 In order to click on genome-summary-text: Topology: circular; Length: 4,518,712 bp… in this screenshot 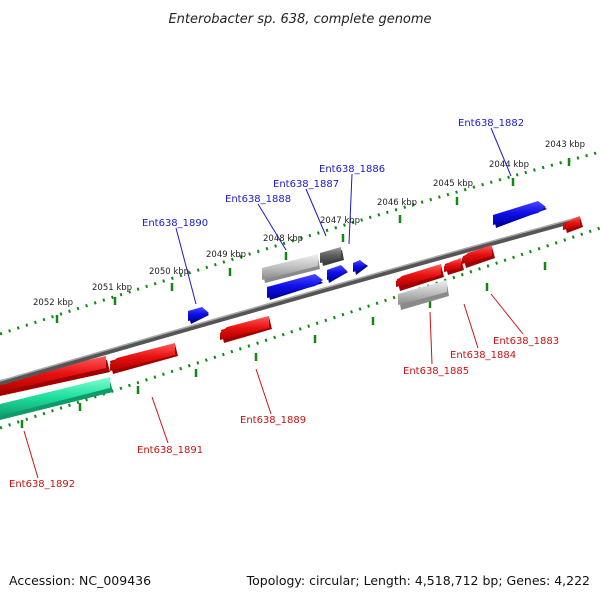, I will do `click(418, 580)`.